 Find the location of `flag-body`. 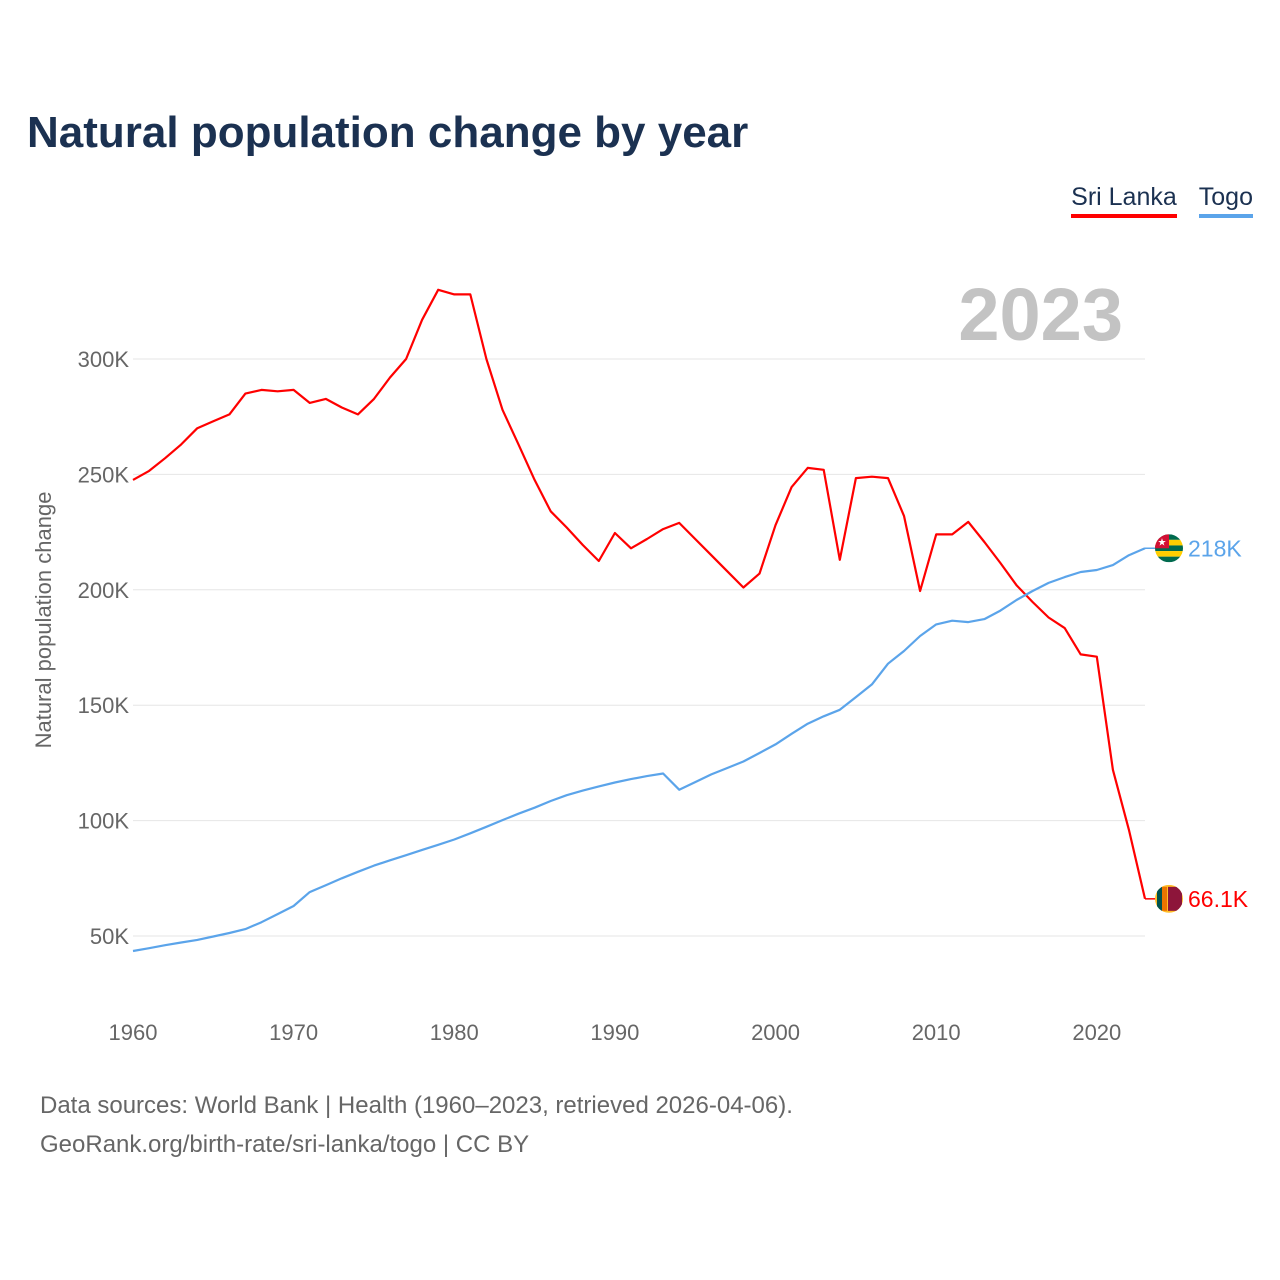

flag-body is located at coordinates (1169, 898).